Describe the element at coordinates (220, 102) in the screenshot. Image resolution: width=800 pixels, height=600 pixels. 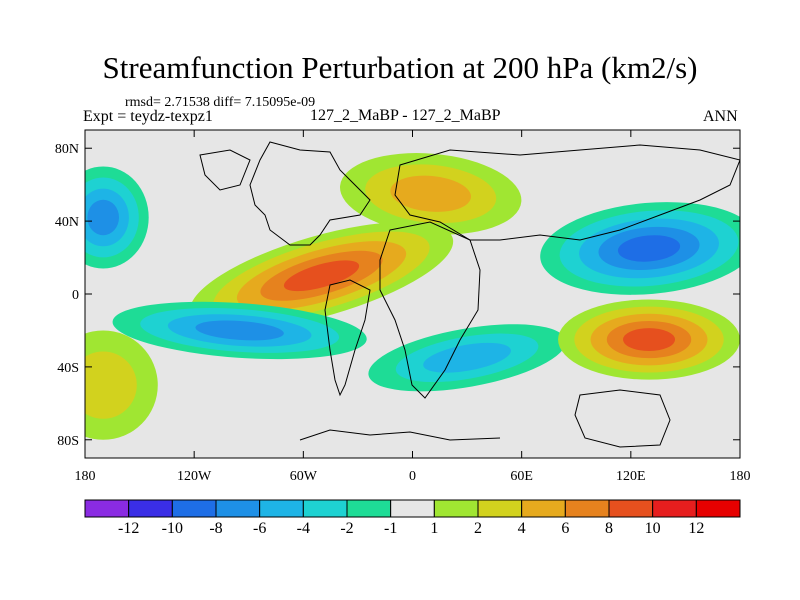
I see `stats-text: rmsd= 2.71538 diff= 7.15095e-09` at that location.